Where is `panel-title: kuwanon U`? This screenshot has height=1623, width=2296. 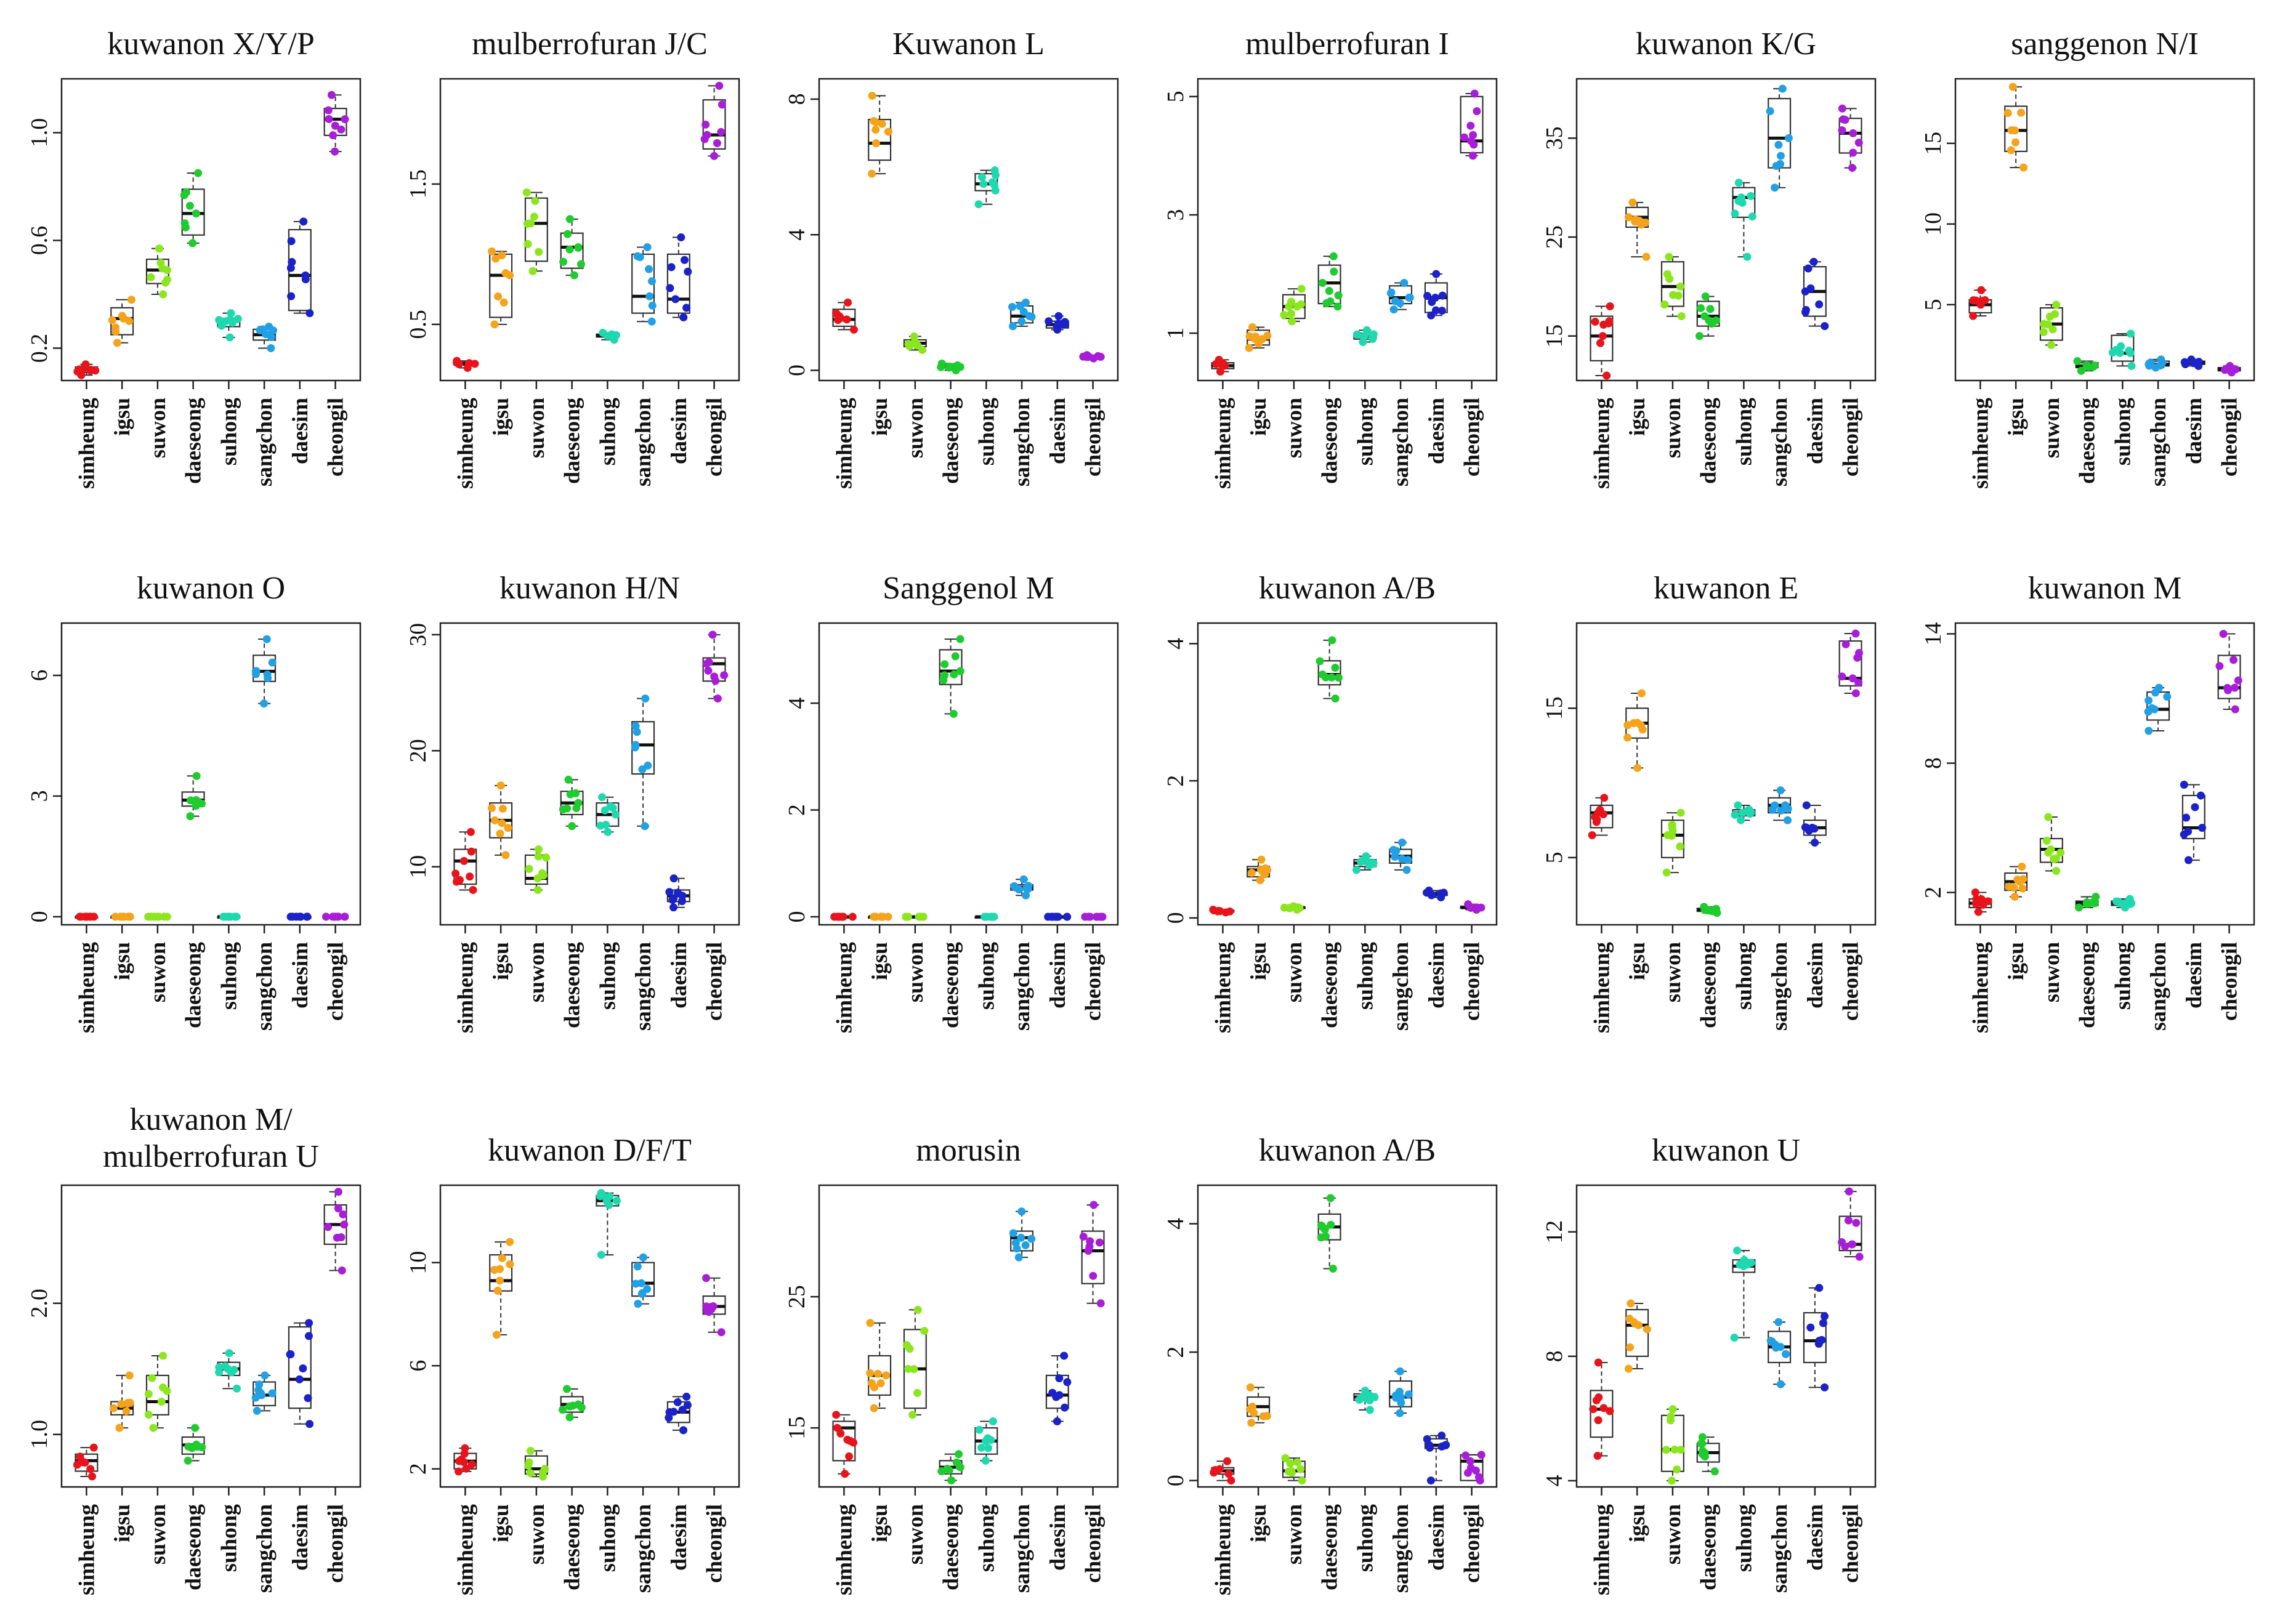 panel-title: kuwanon U is located at coordinates (1726, 1150).